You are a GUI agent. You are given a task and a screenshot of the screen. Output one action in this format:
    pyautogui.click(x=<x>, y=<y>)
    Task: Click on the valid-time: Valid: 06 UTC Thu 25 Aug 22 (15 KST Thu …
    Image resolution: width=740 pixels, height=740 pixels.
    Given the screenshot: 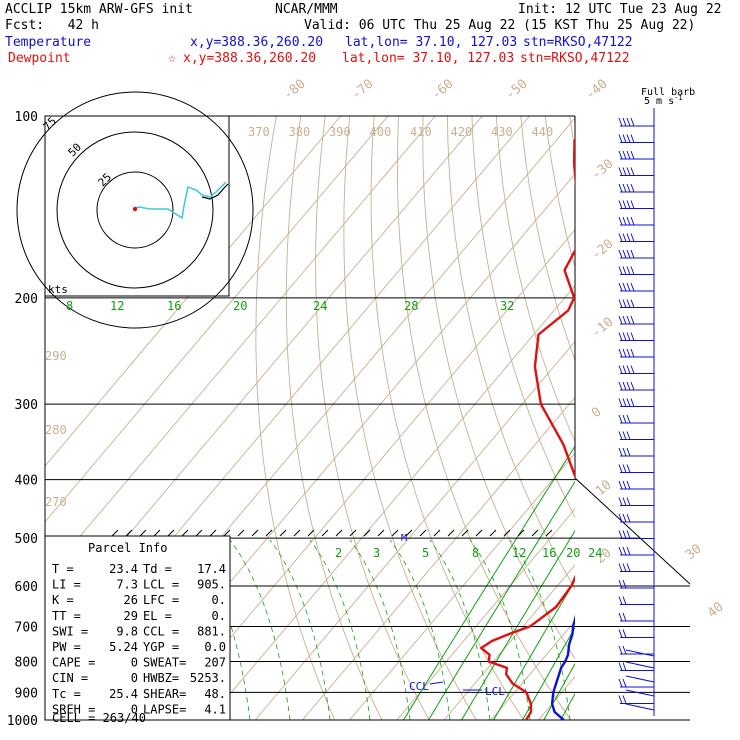 What is the action you would take?
    pyautogui.click(x=500, y=25)
    